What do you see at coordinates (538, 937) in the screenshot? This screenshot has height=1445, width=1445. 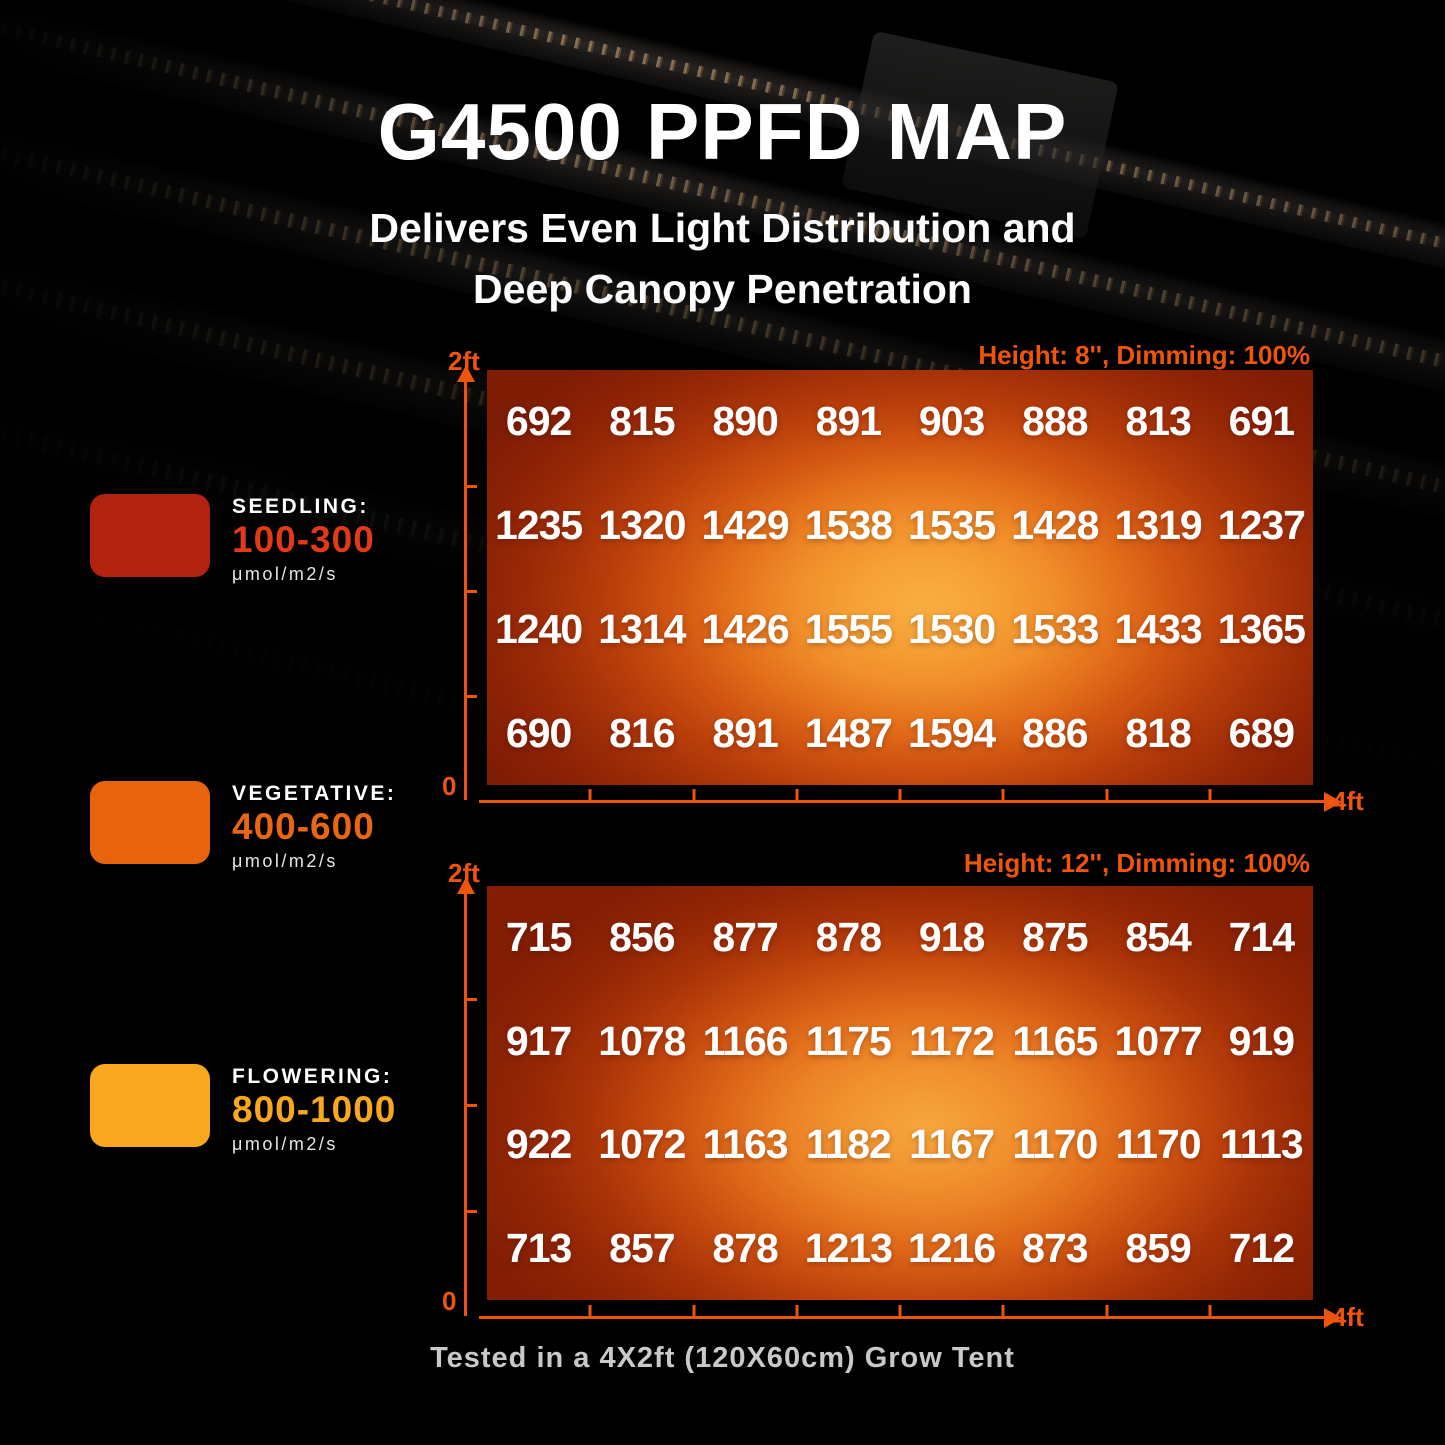 I see `ppfd-value: 715` at bounding box center [538, 937].